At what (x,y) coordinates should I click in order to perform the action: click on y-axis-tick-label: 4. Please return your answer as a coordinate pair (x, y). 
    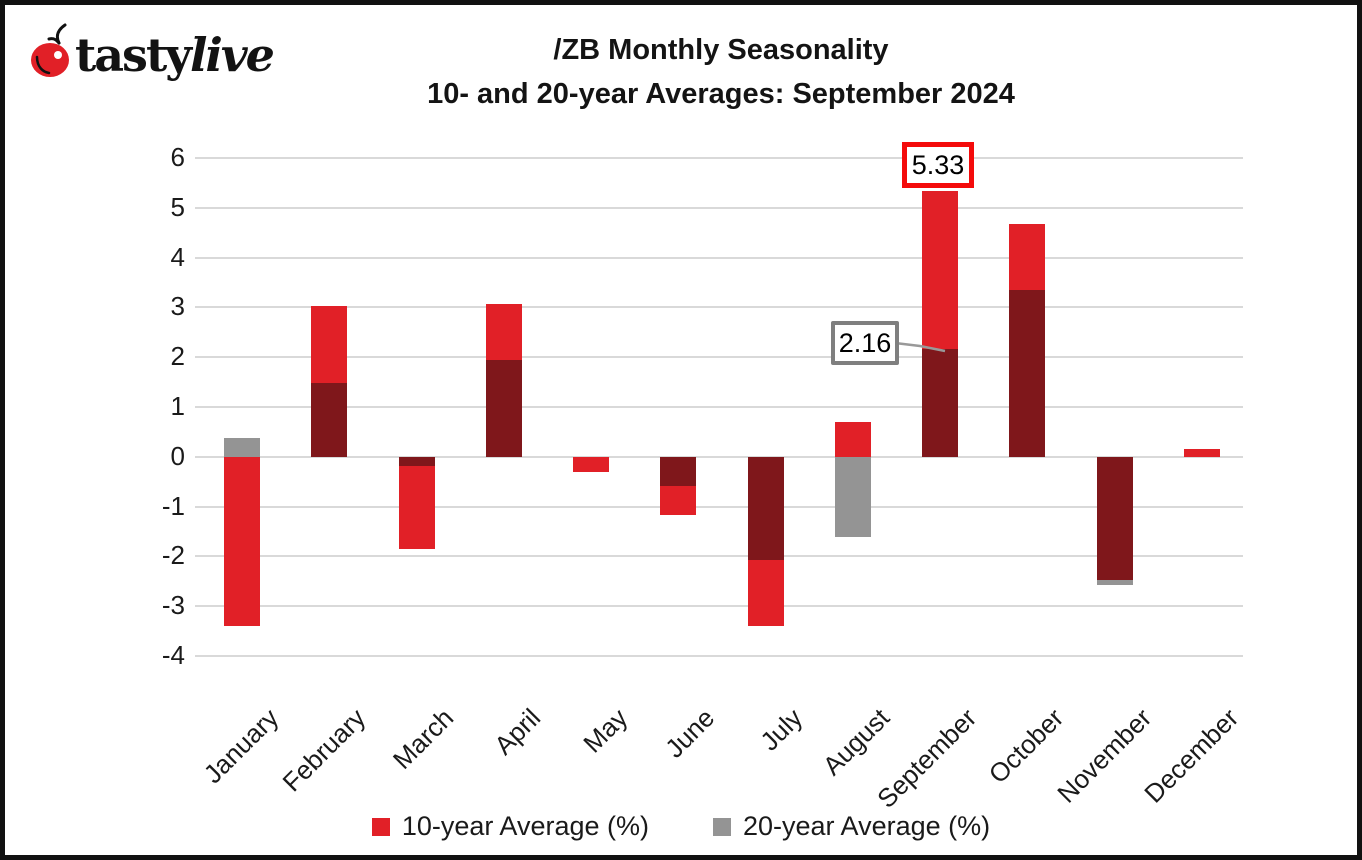
    Looking at the image, I should click on (177, 256).